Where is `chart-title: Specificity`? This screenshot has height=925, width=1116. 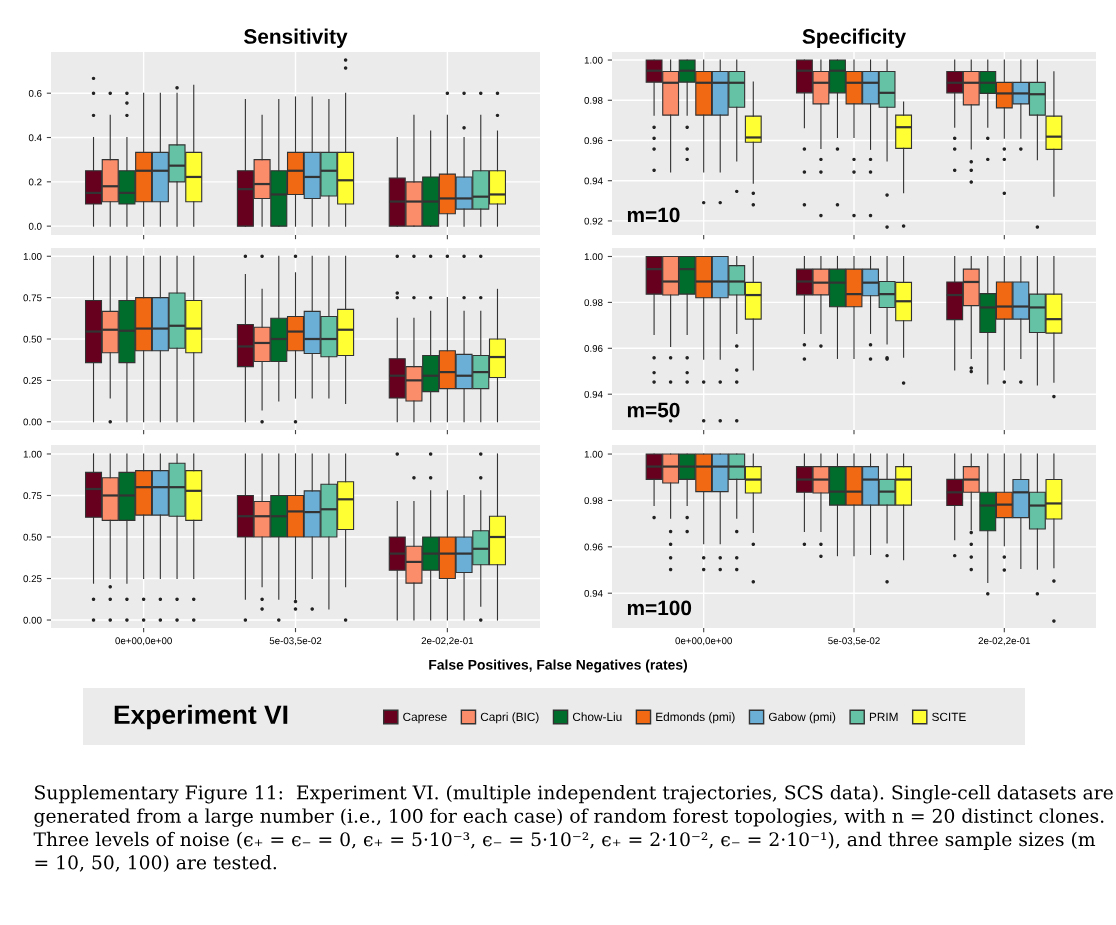
chart-title: Specificity is located at coordinates (854, 38).